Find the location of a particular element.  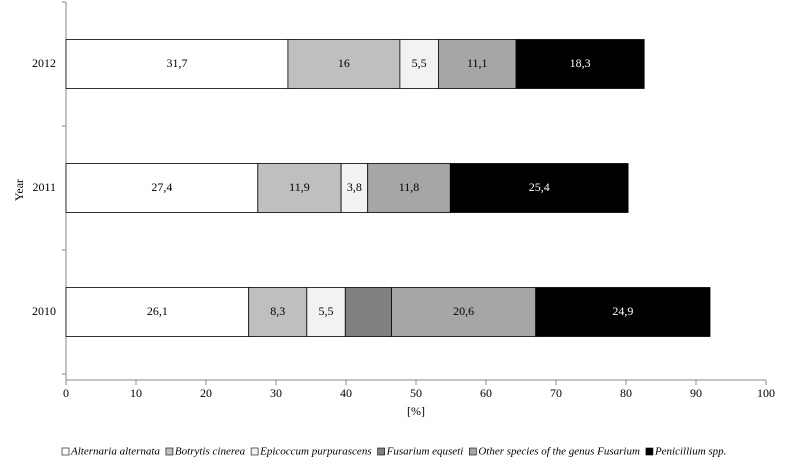

data-label: 27,4 is located at coordinates (161, 187).